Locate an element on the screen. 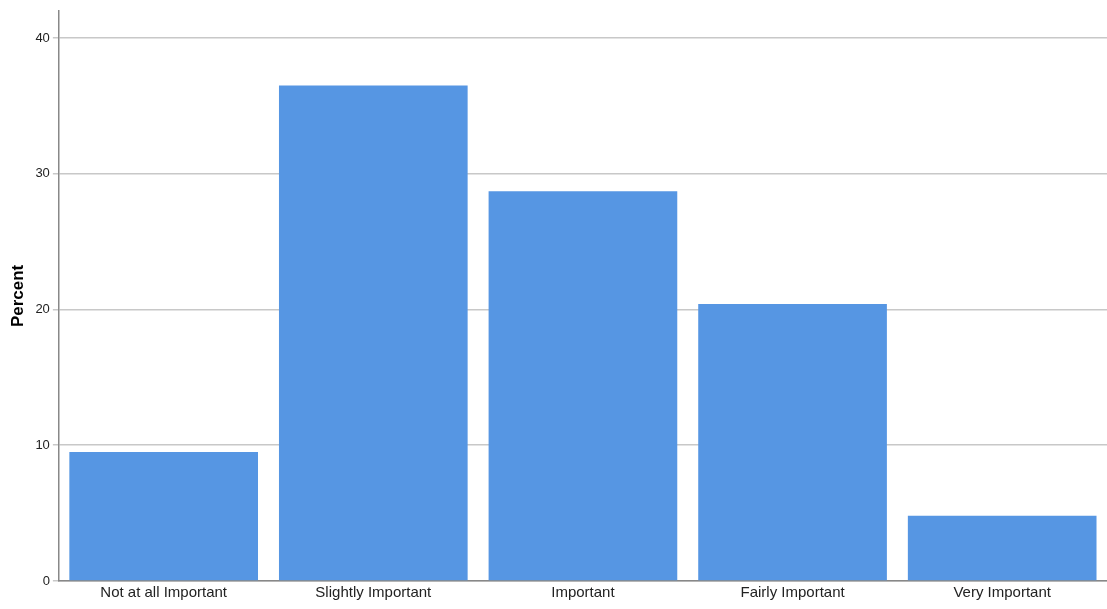  x-tick-label: Slightly Important is located at coordinates (374, 592).